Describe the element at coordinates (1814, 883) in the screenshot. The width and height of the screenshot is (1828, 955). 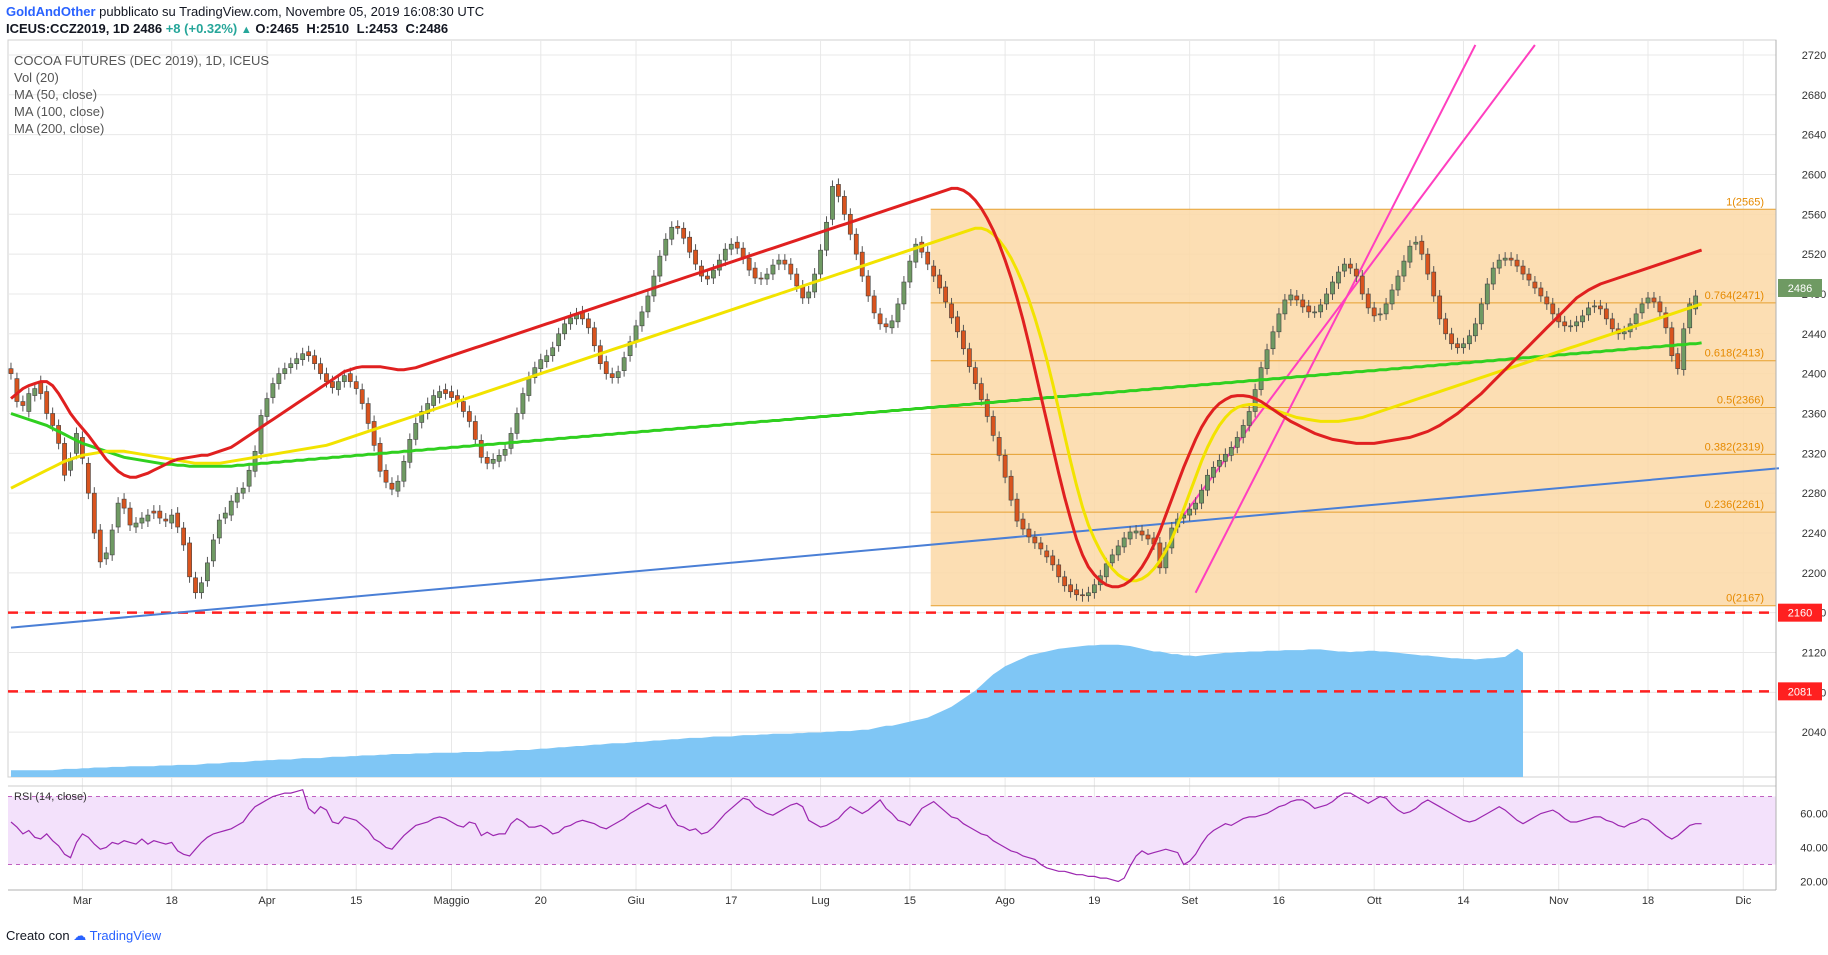
I see `rsi-tick: 20.00` at that location.